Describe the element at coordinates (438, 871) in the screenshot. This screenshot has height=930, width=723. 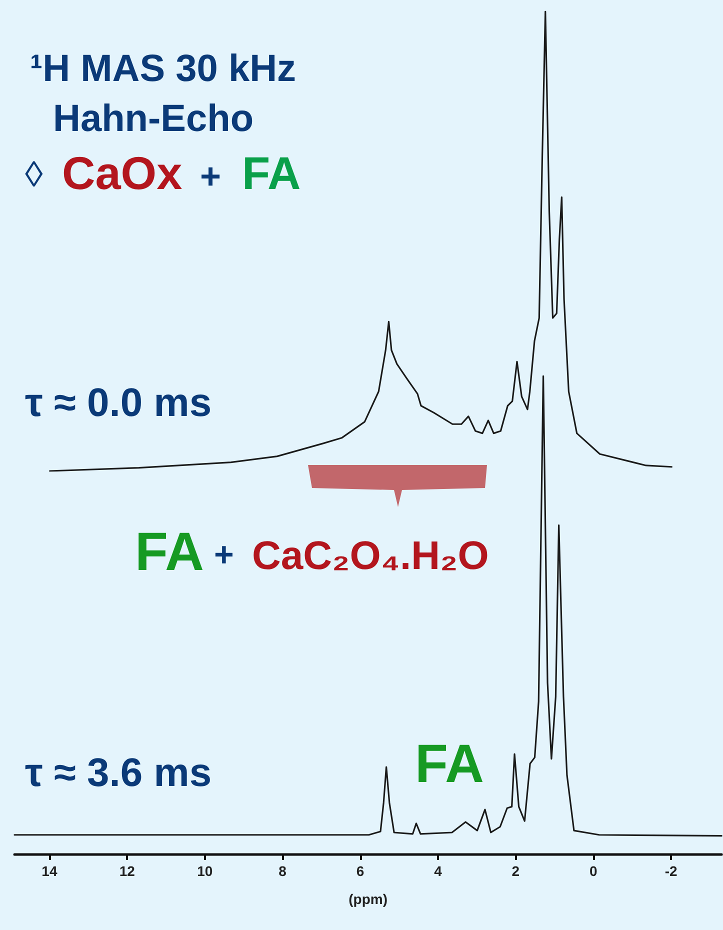
I see `x-tick-label: 4` at that location.